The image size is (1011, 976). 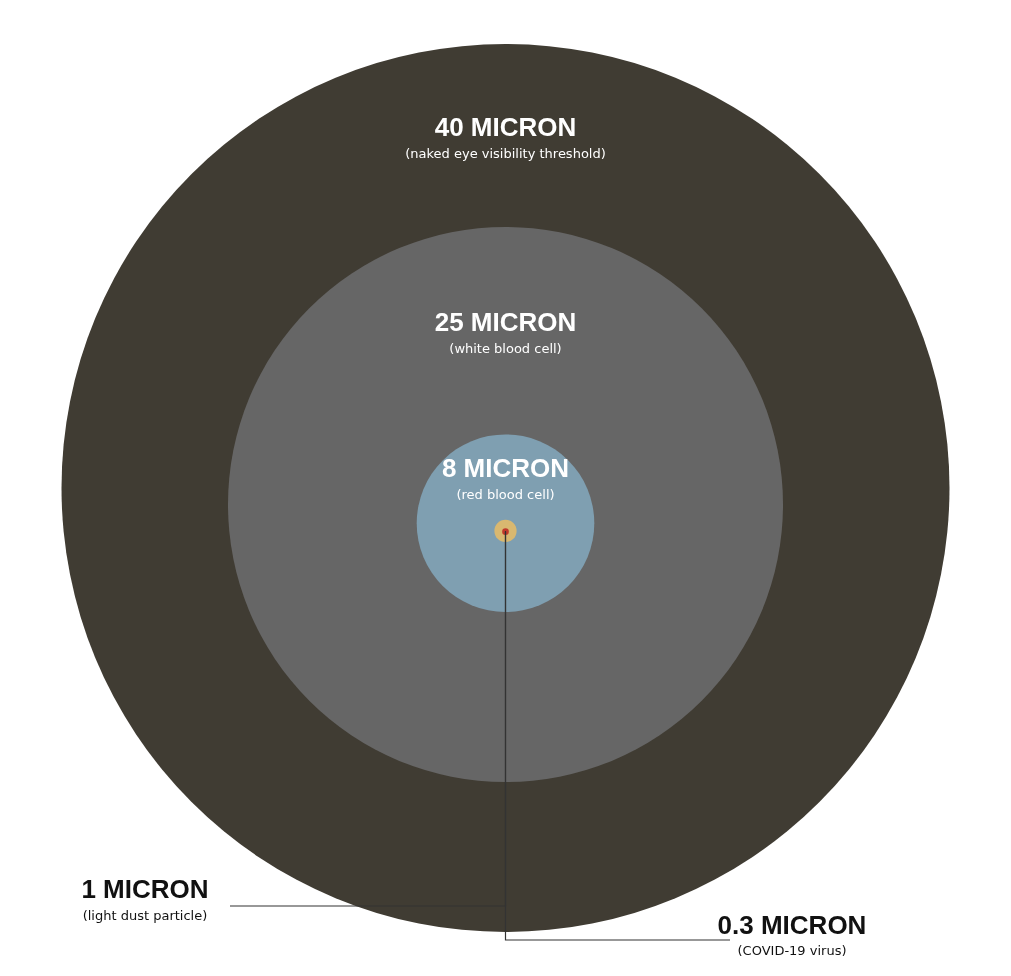 I want to click on data-label: 40 MICRON, so click(x=505, y=126).